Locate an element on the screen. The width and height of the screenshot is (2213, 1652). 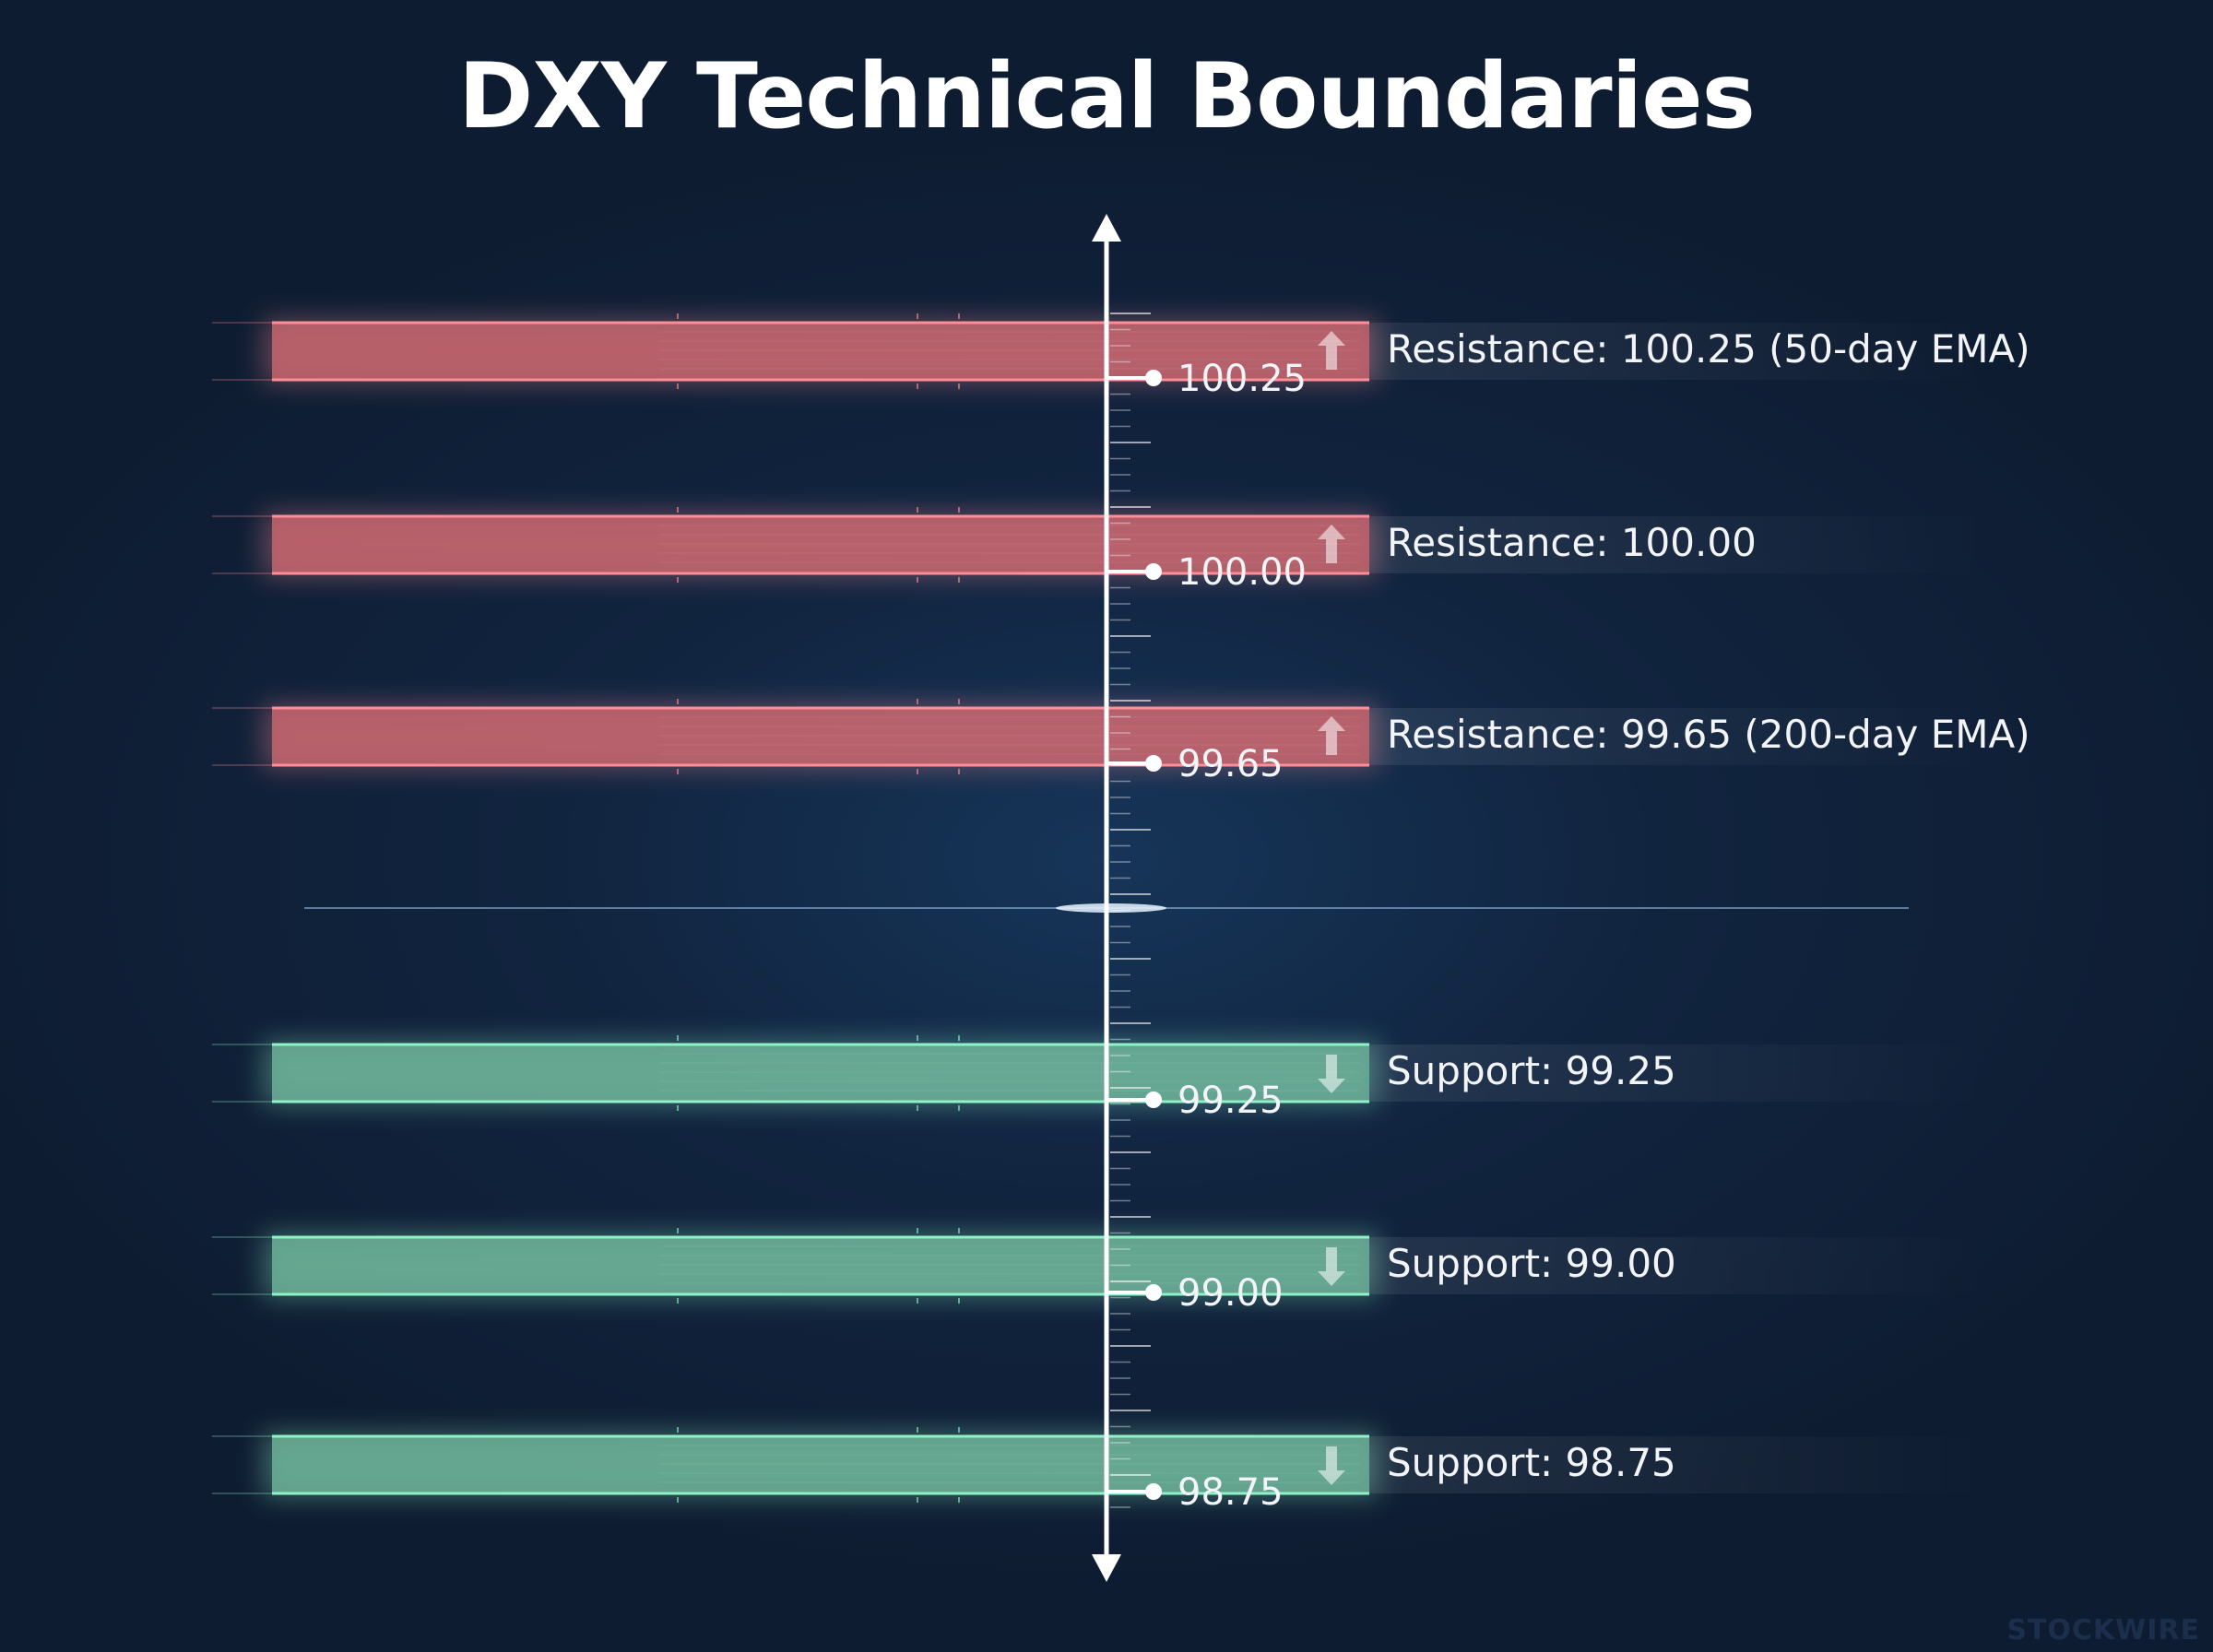
watermark: STOCKWIRE is located at coordinates (2103, 1630).